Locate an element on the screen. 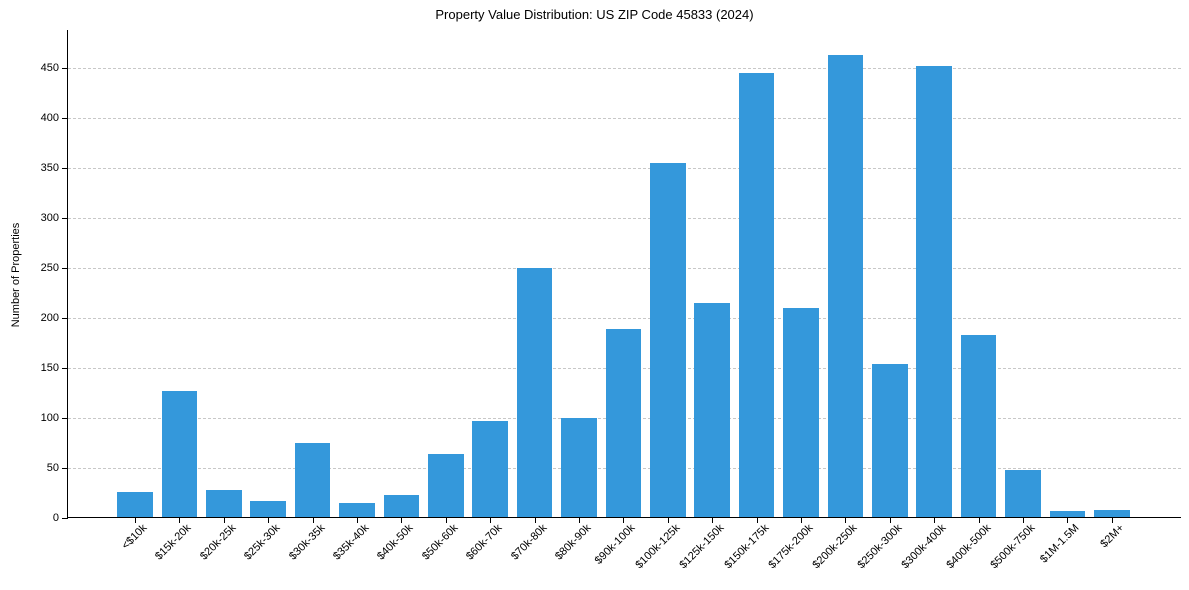 This screenshot has height=590, width=1189. x-tick-label: $400k-500k is located at coordinates (968, 547).